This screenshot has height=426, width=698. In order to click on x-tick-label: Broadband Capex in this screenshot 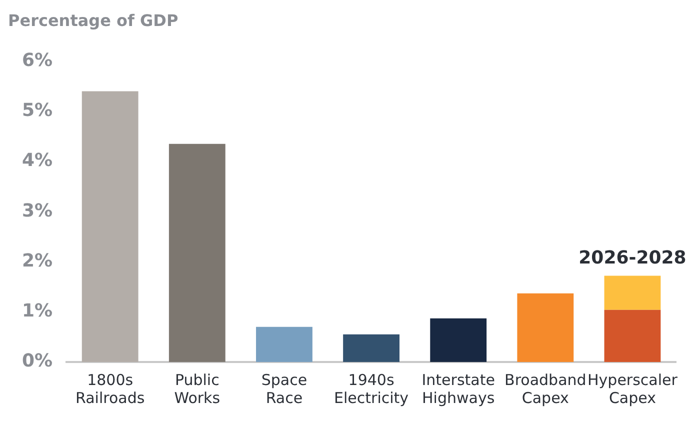, I will do `click(545, 388)`.